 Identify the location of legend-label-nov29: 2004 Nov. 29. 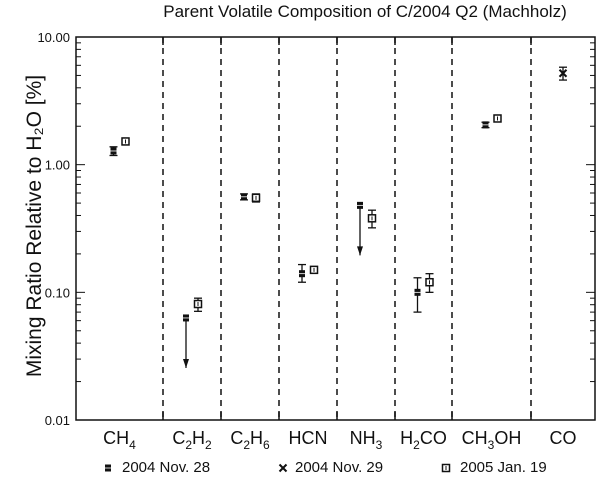
(339, 467).